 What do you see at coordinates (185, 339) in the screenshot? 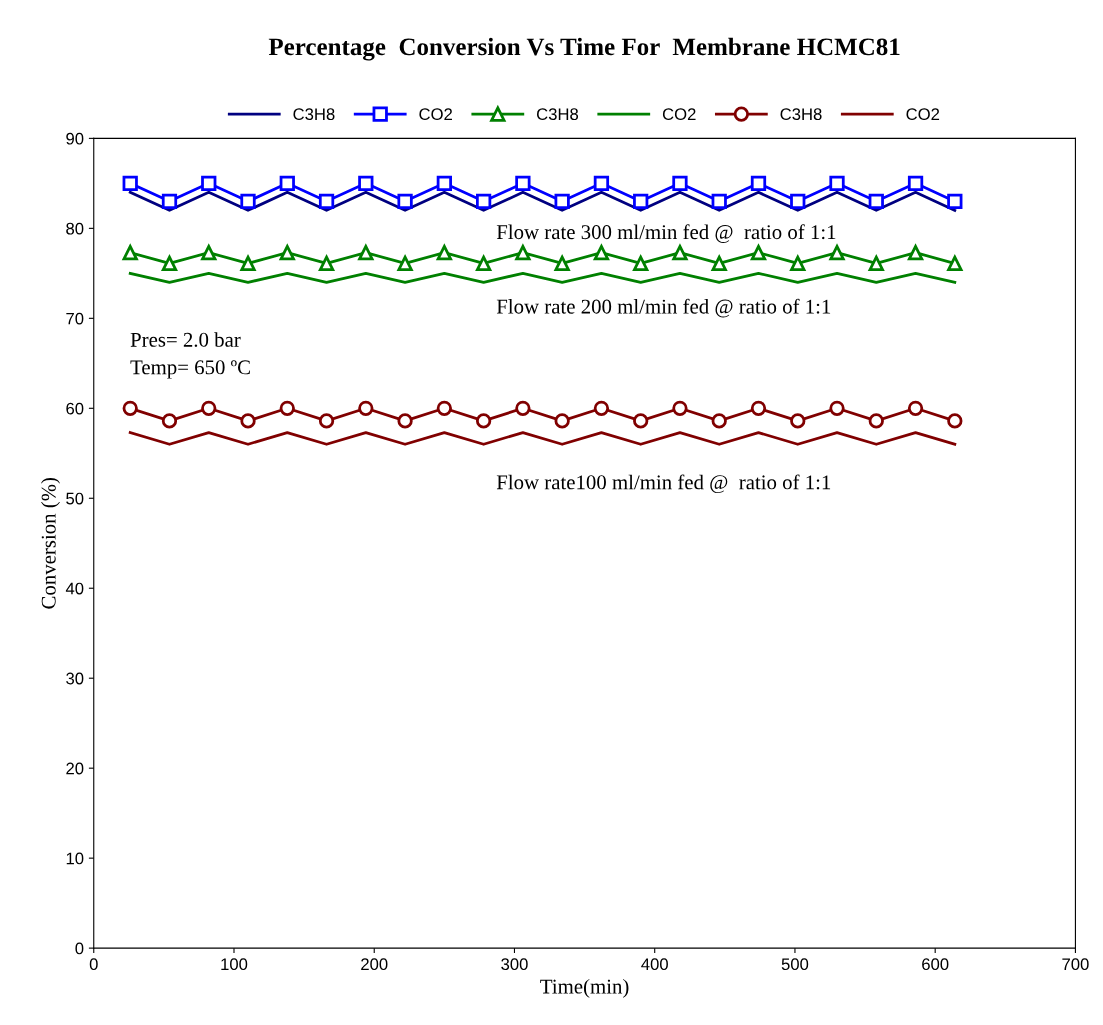
I see `annotation: Pres= 2.0 bar` at bounding box center [185, 339].